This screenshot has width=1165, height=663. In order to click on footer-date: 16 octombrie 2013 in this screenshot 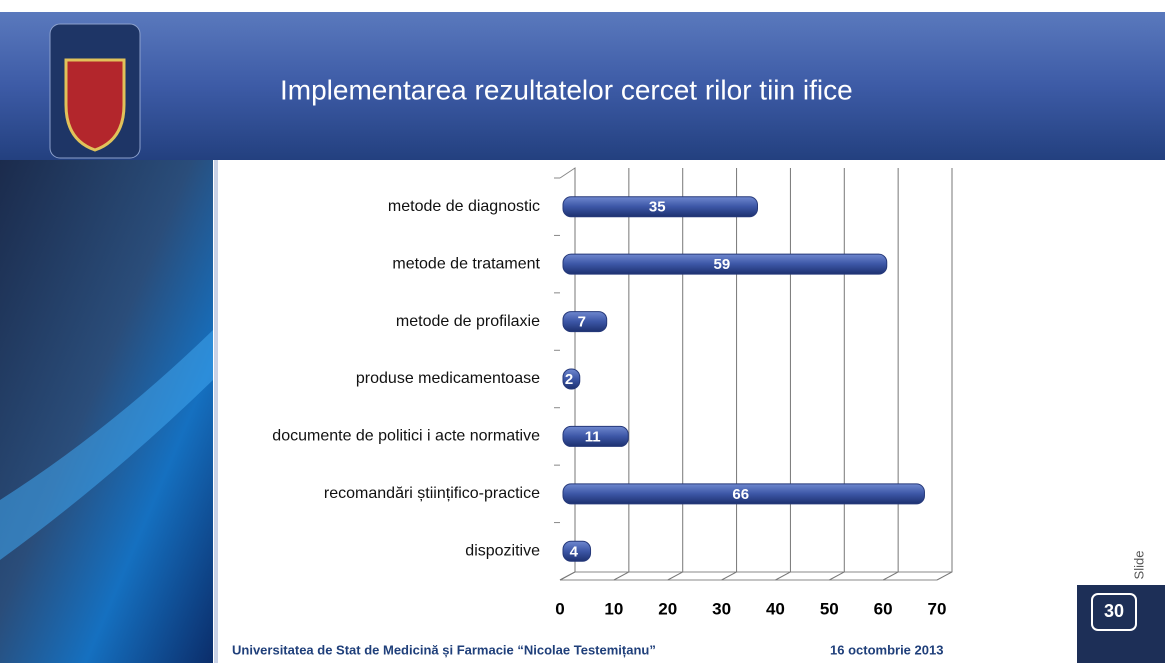, I will do `click(886, 649)`.